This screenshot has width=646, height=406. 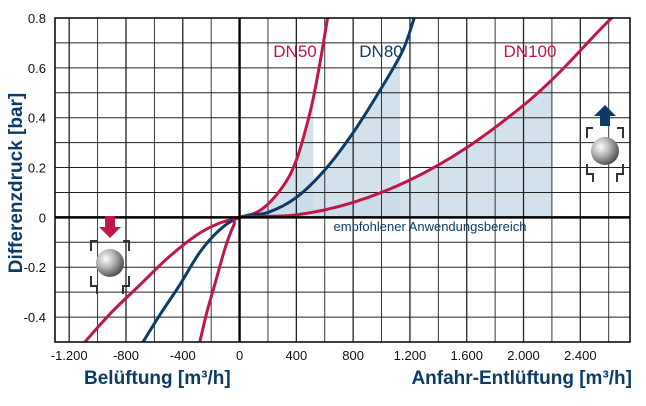 I want to click on x-tick-label: 2.400, so click(x=580, y=355).